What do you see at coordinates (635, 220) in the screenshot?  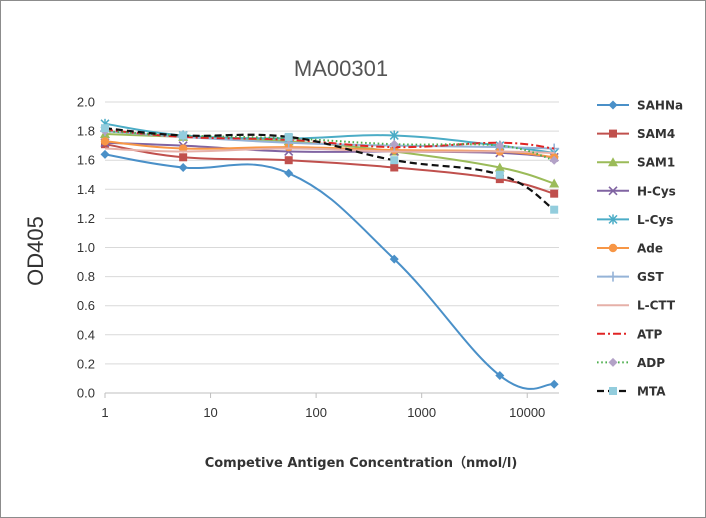 I see `legend-item: L-Cys` at bounding box center [635, 220].